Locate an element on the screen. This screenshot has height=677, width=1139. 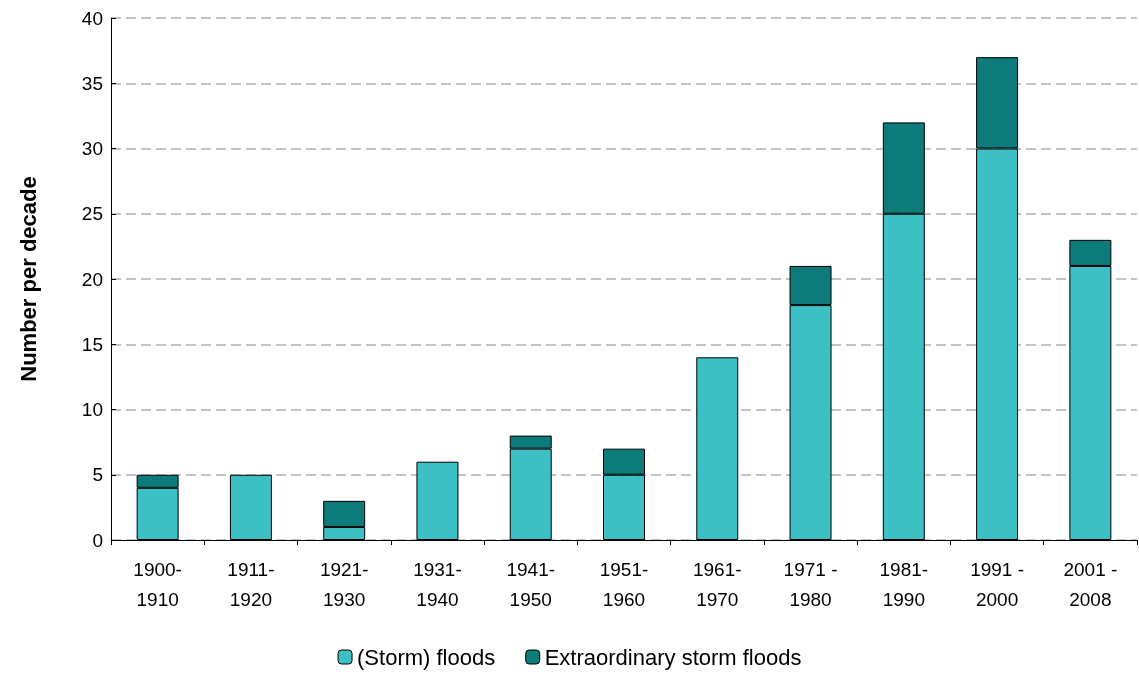
x-tick-label: 1911- 1920 is located at coordinates (251, 584).